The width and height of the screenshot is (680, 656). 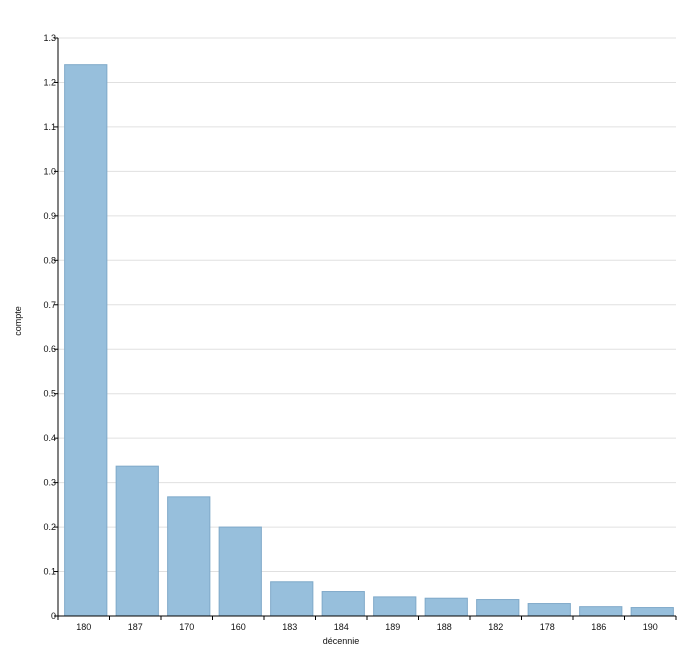 I want to click on y-tick-label: 0, so click(x=53, y=616).